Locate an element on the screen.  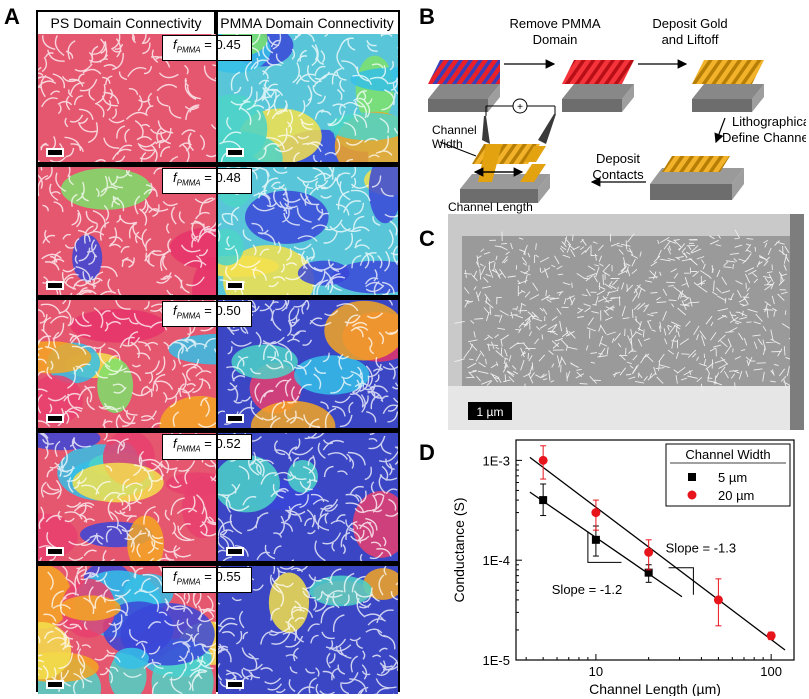
sem-micrograph: 1 µm is located at coordinates (626, 322).